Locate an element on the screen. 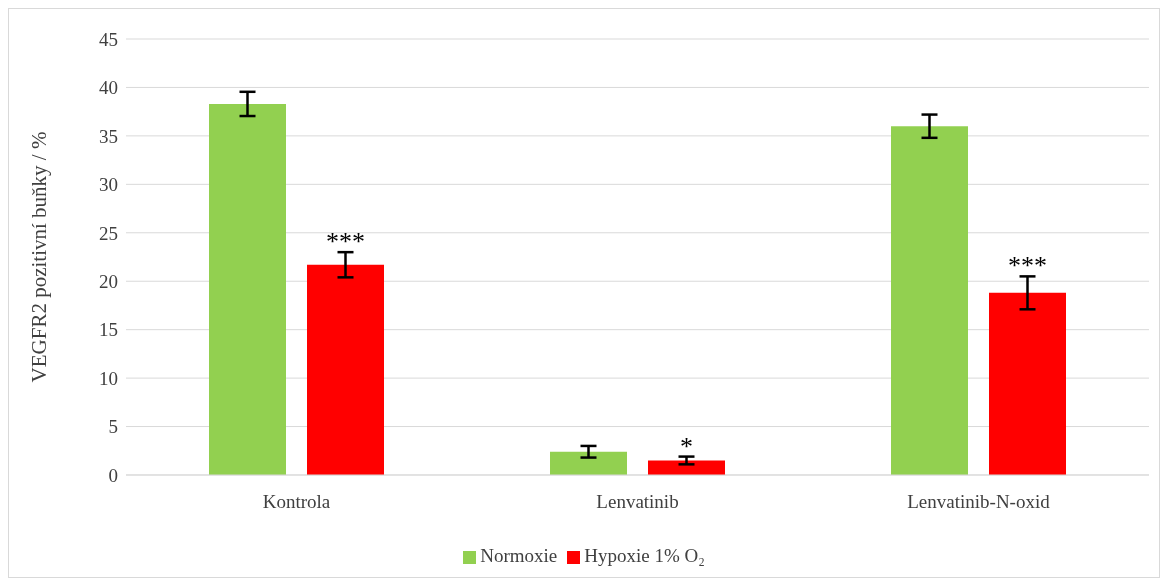 Image resolution: width=1160 pixels, height=578 pixels. x-tick-label: Kontrola is located at coordinates (296, 502).